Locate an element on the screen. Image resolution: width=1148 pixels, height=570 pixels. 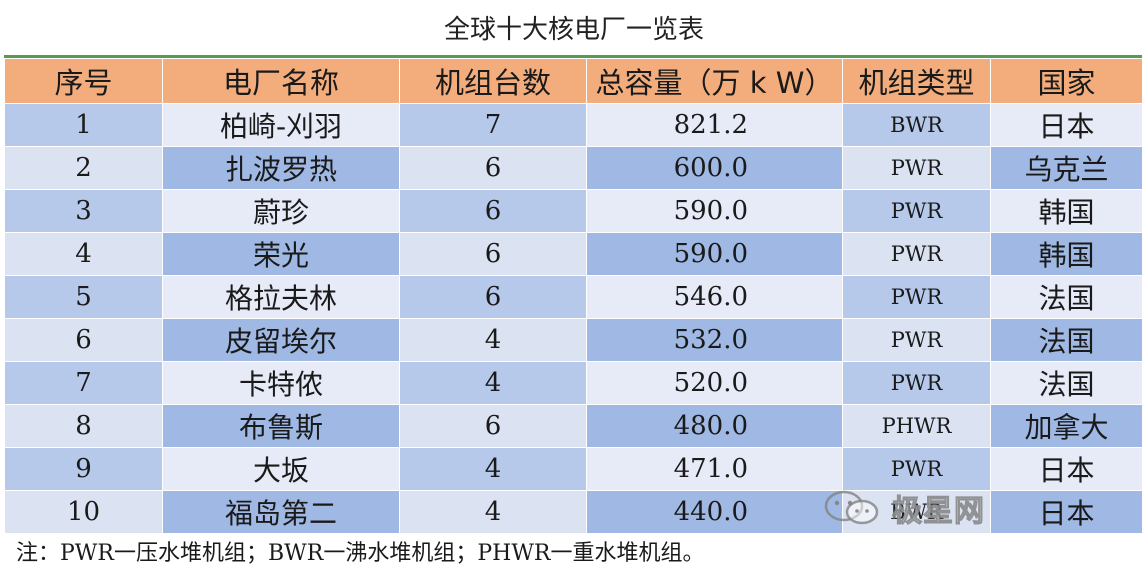
cell-plant-name: 皮留埃尔 is located at coordinates (281, 340).